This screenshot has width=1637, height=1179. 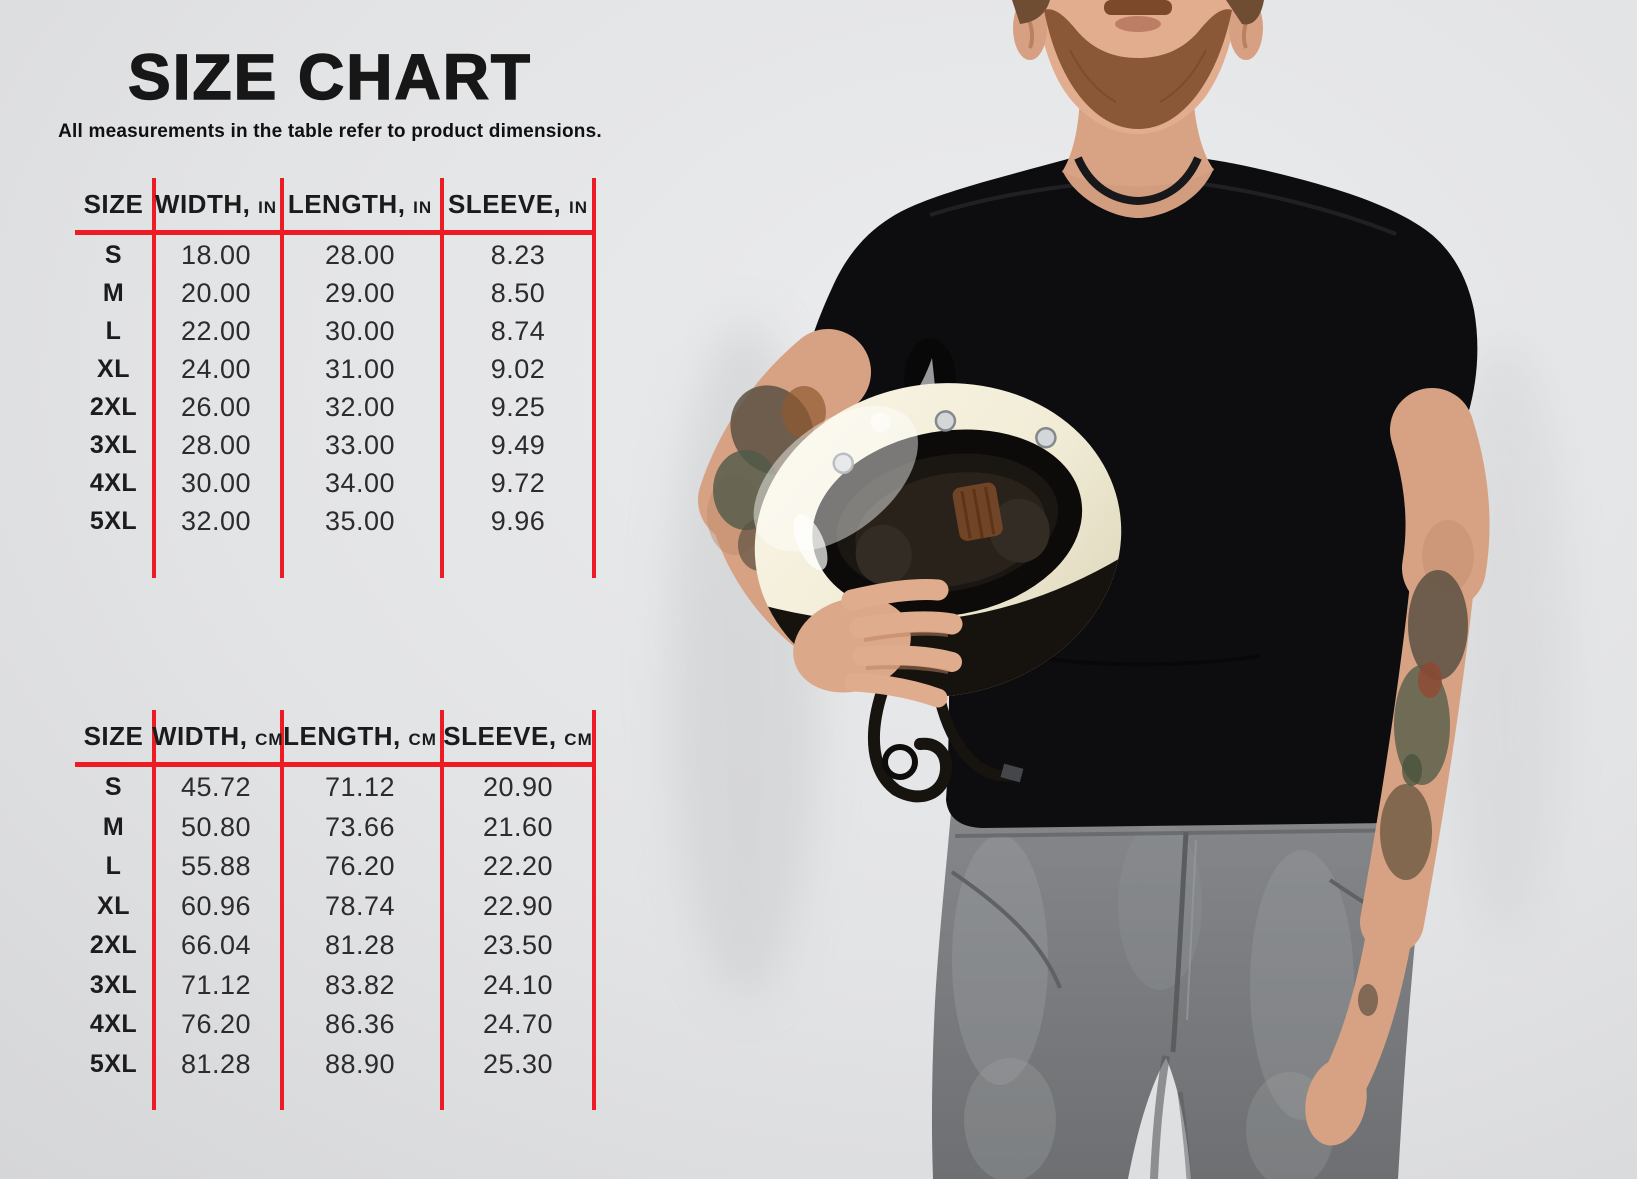 What do you see at coordinates (216, 292) in the screenshot?
I see `cell-measurement-value: 20.00` at bounding box center [216, 292].